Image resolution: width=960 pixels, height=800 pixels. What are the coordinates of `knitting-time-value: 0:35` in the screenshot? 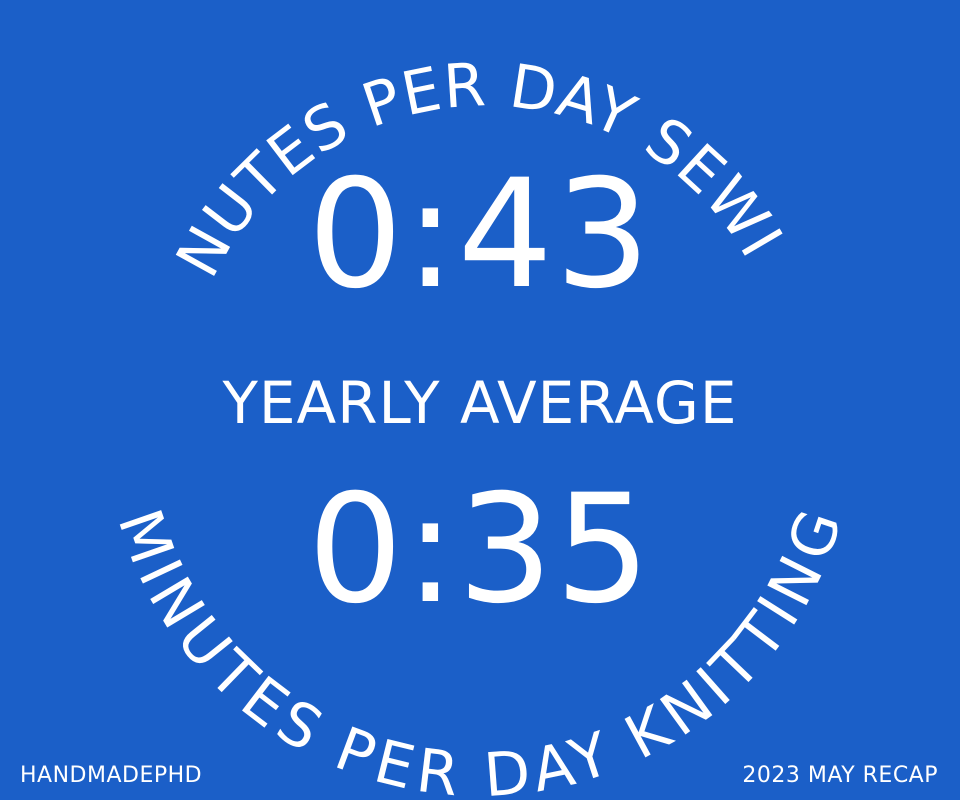 It's located at (480, 550).